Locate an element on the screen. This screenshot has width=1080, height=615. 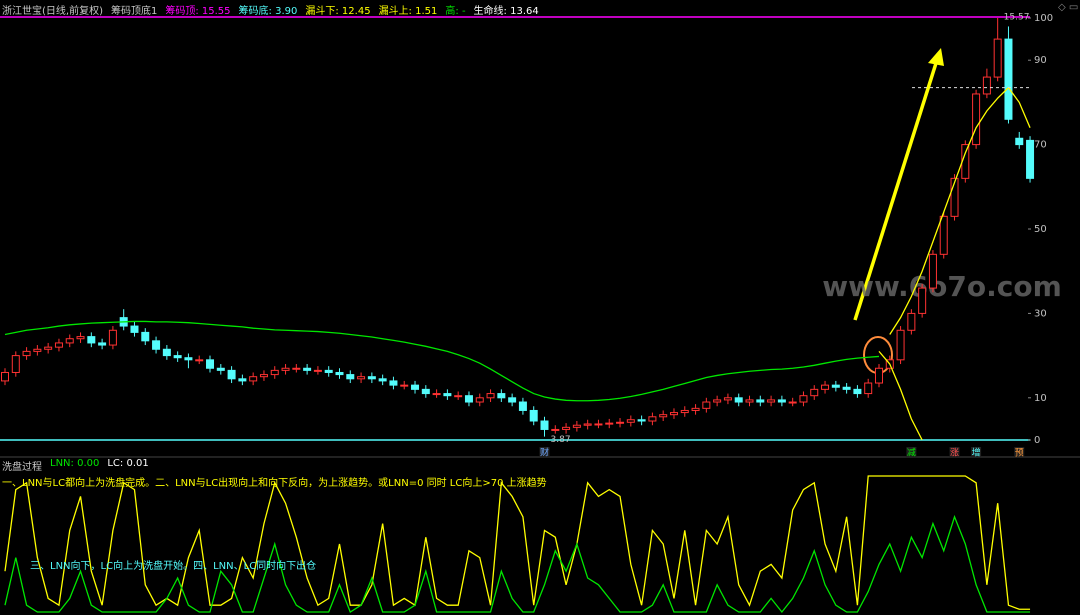
sub-header: 洗盘过程 LNN: 0.00 LC: 0.01 is located at coordinates (75, 465).